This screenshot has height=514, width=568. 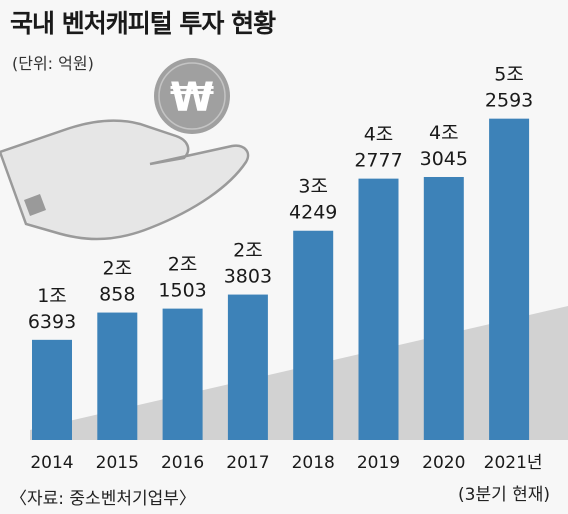 What do you see at coordinates (509, 279) in the screenshot?
I see `bar-2021년` at bounding box center [509, 279].